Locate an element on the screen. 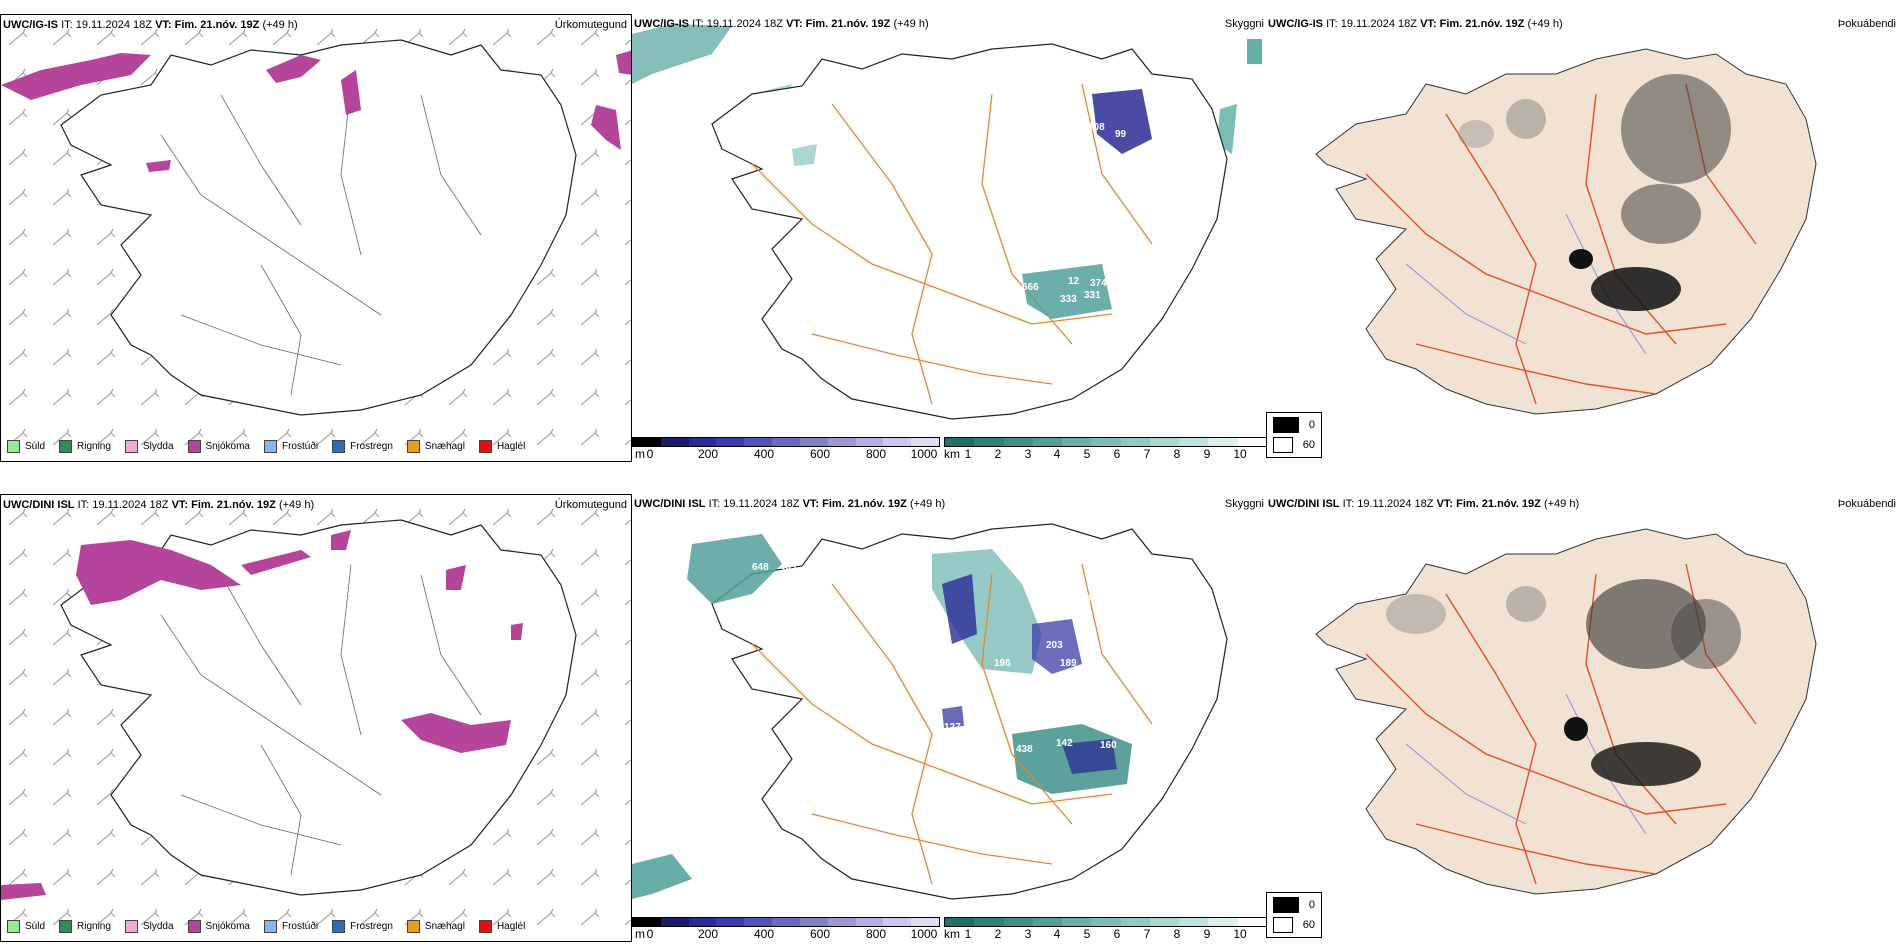 The width and height of the screenshot is (1900, 950). value-label: 118 is located at coordinates (784, 147).